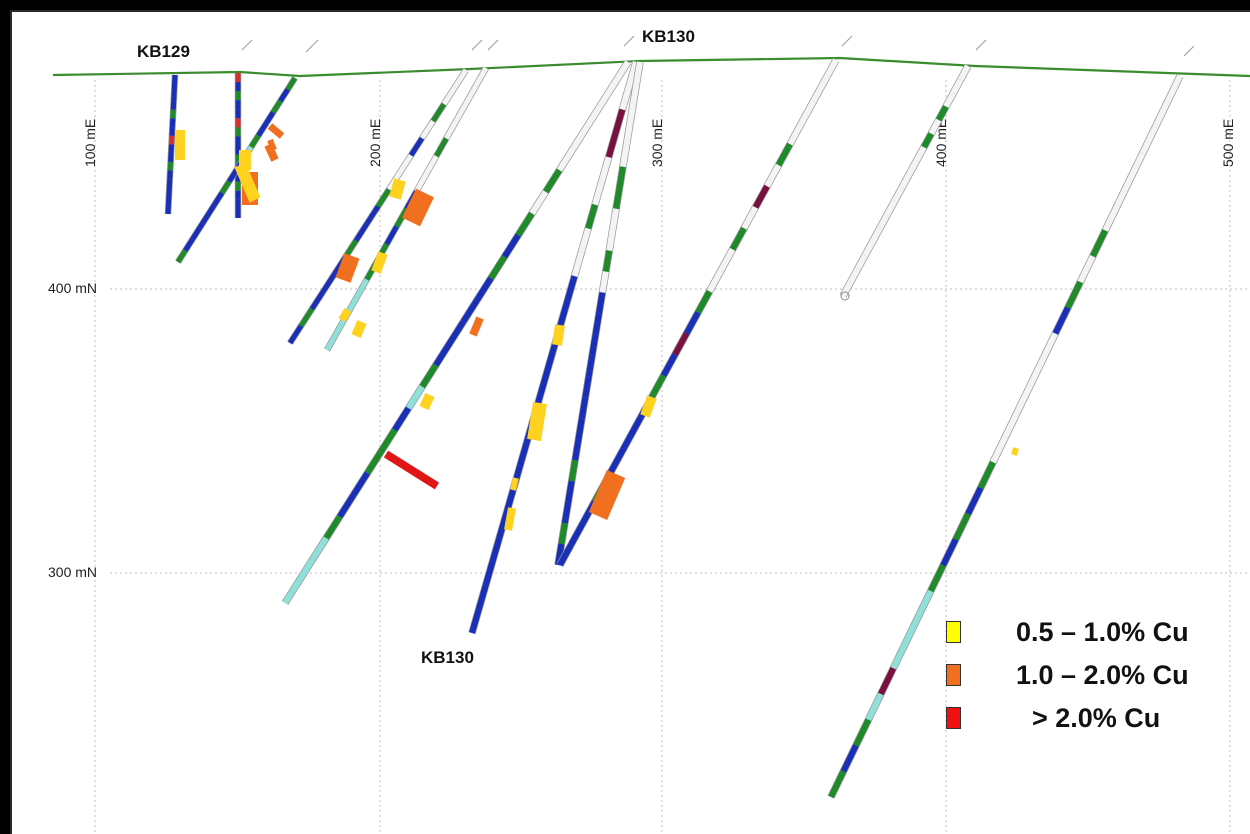 The image size is (1250, 834). Describe the element at coordinates (1102, 632) in the screenshot. I see `legend-label-low: 0.5 – 1.0% Cu` at that location.